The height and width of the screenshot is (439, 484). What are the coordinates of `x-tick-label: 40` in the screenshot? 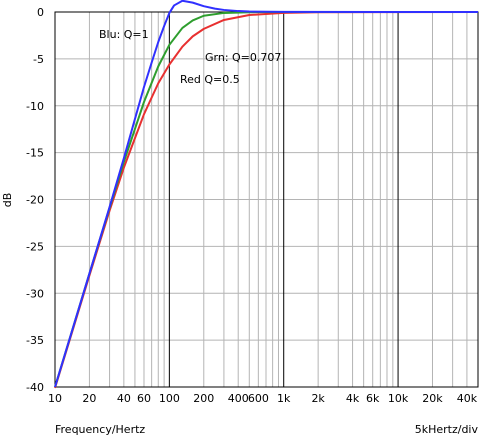 It's located at (124, 398).